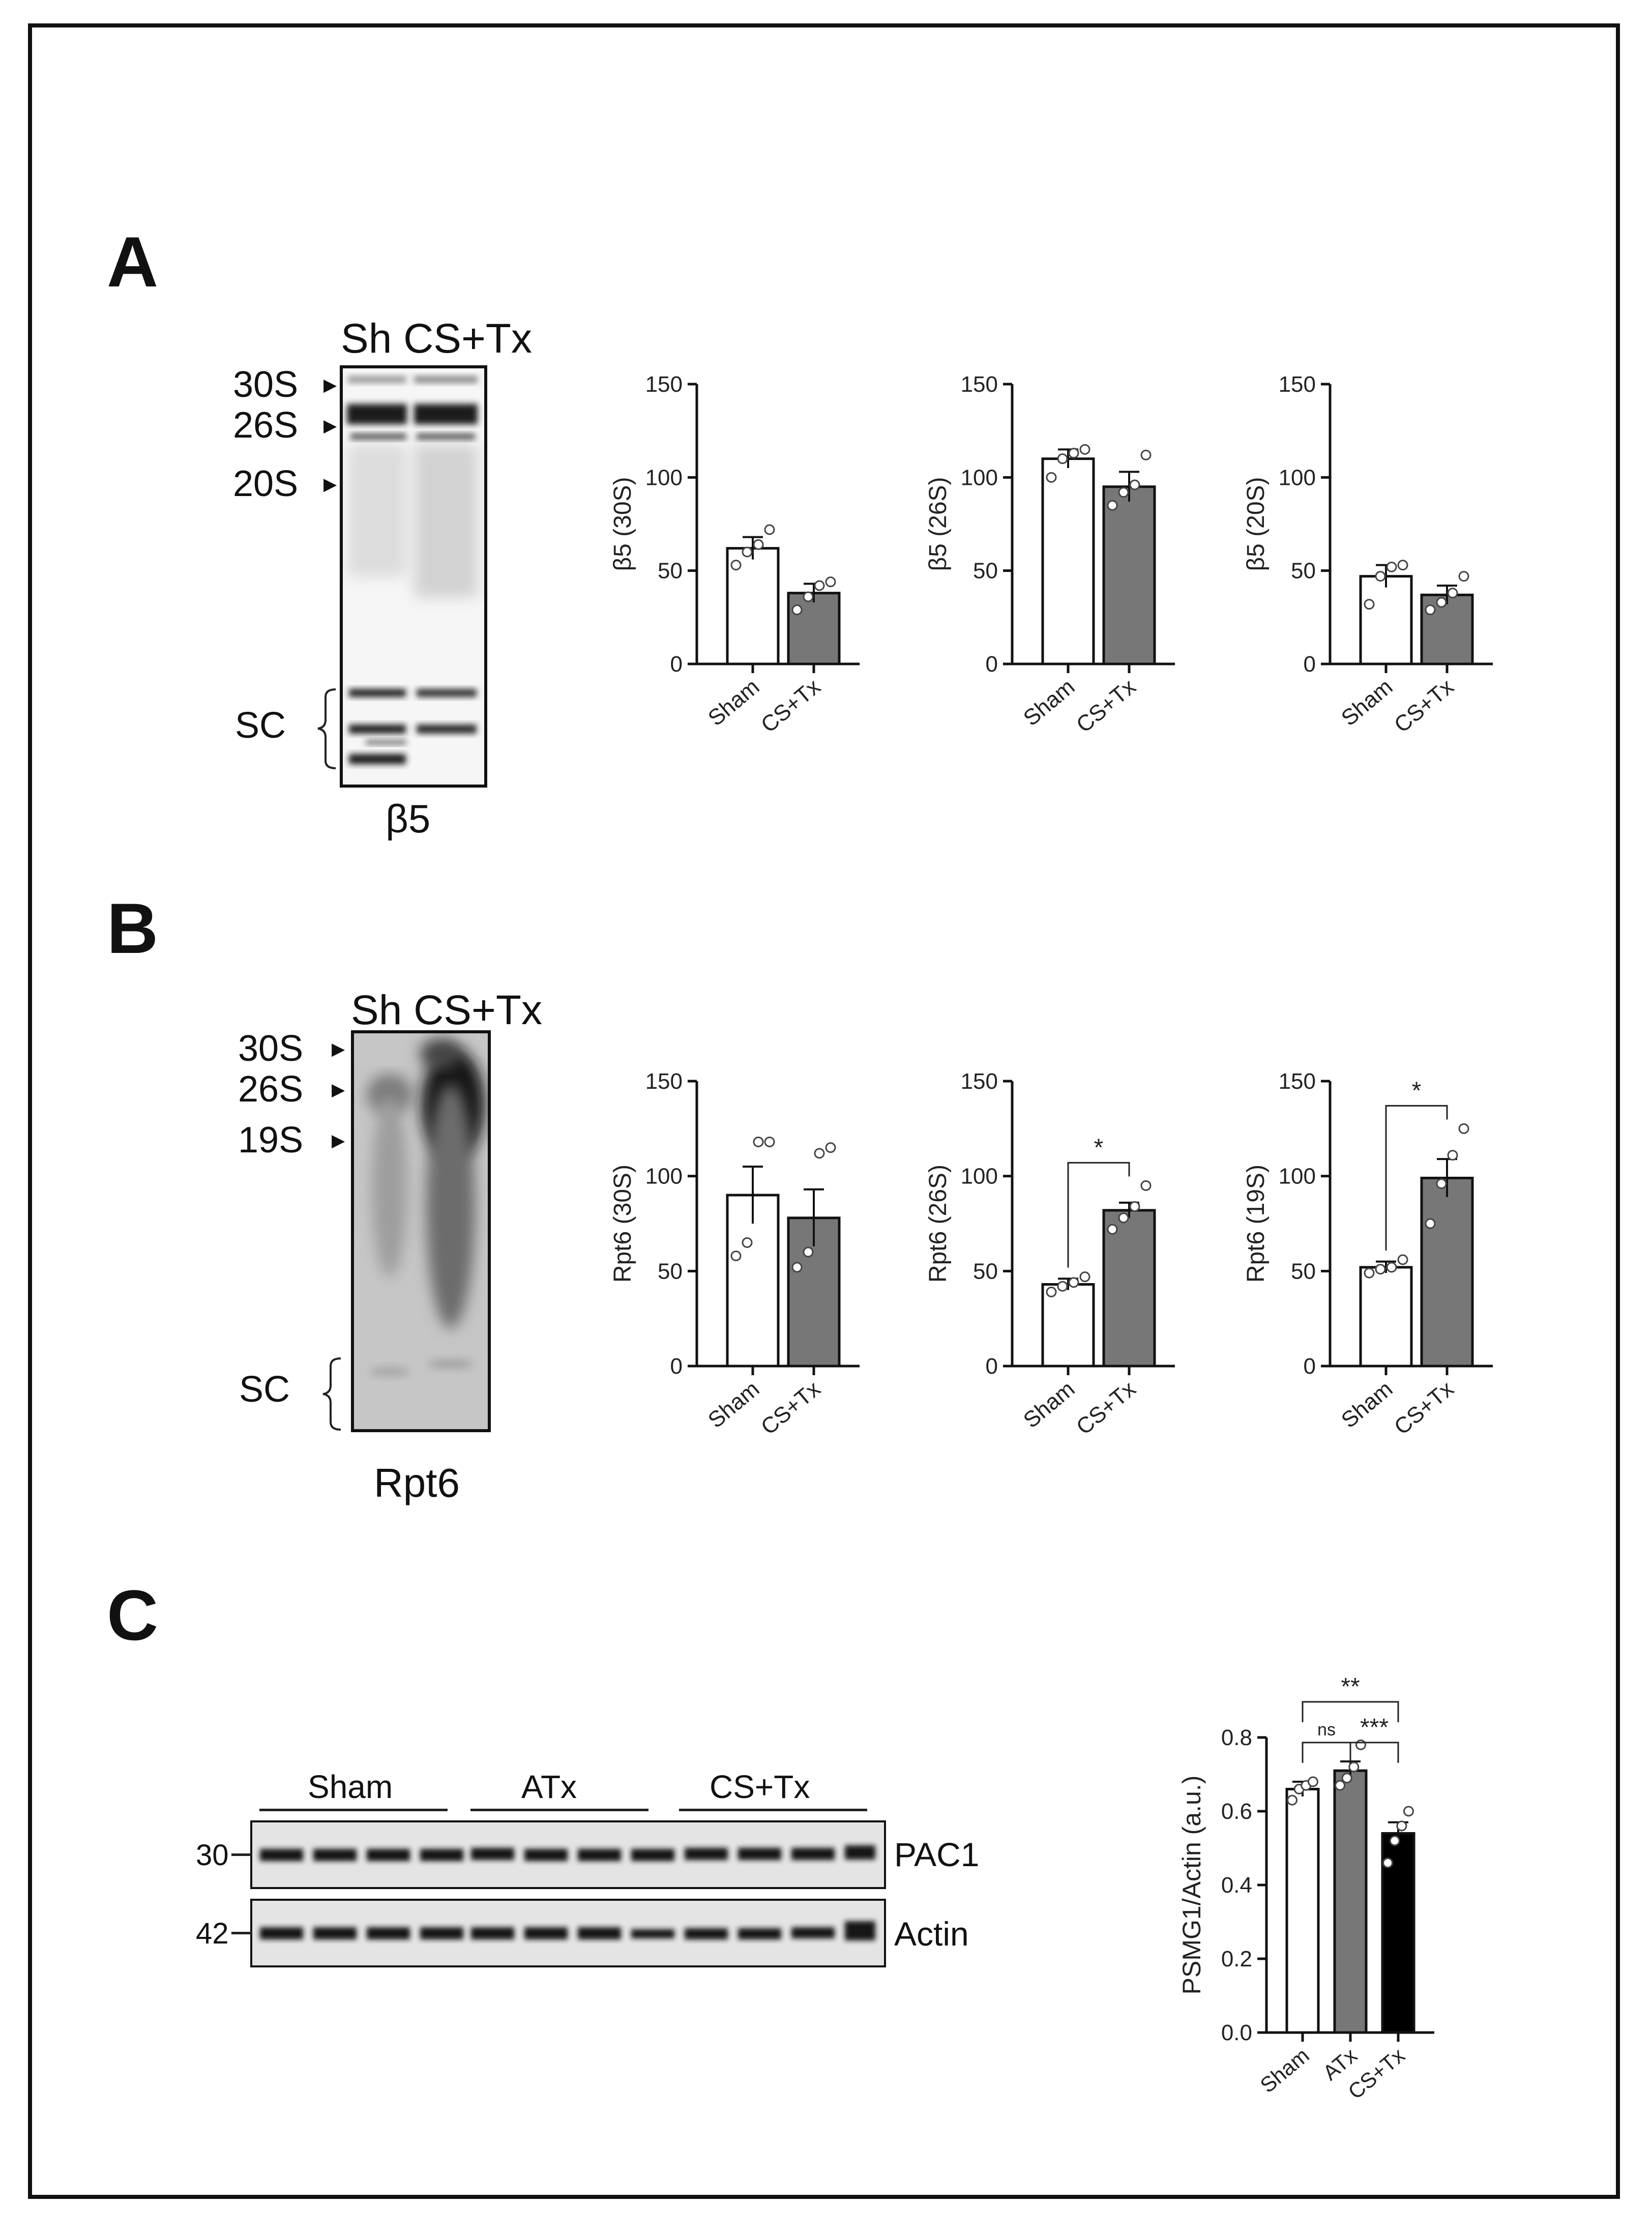 The image size is (1652, 2233). Describe the element at coordinates (331, 1394) in the screenshot. I see `blot-b-bracket` at that location.